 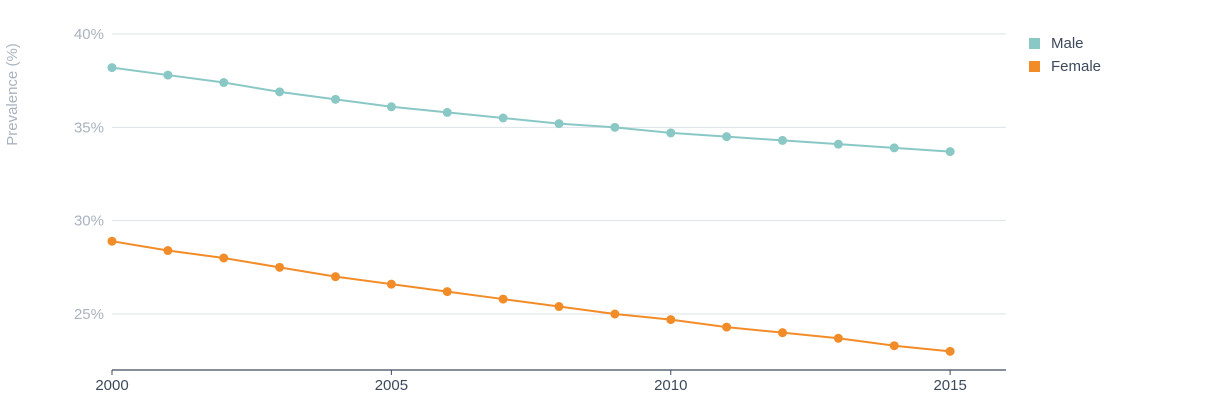 I want to click on series-line-male, so click(x=531, y=109).